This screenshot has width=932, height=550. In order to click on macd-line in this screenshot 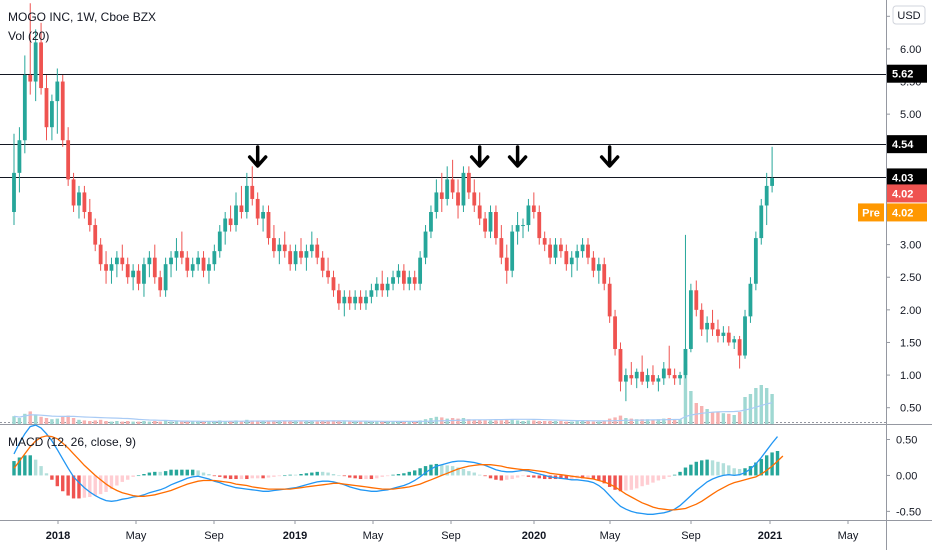, I will do `click(395, 469)`.